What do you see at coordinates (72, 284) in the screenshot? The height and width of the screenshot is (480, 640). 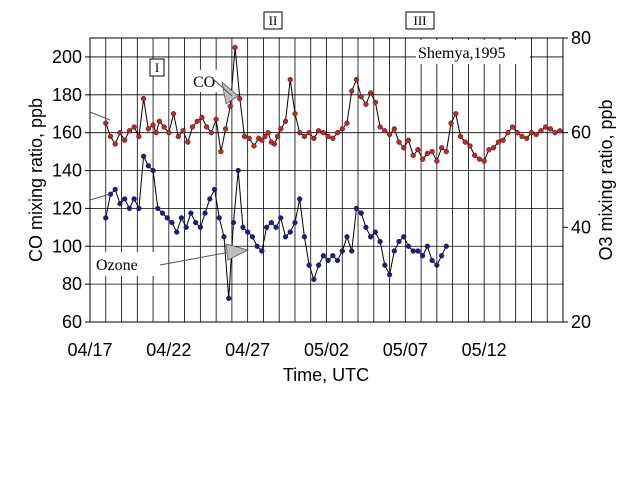 I see `left-tick-label: 80` at bounding box center [72, 284].